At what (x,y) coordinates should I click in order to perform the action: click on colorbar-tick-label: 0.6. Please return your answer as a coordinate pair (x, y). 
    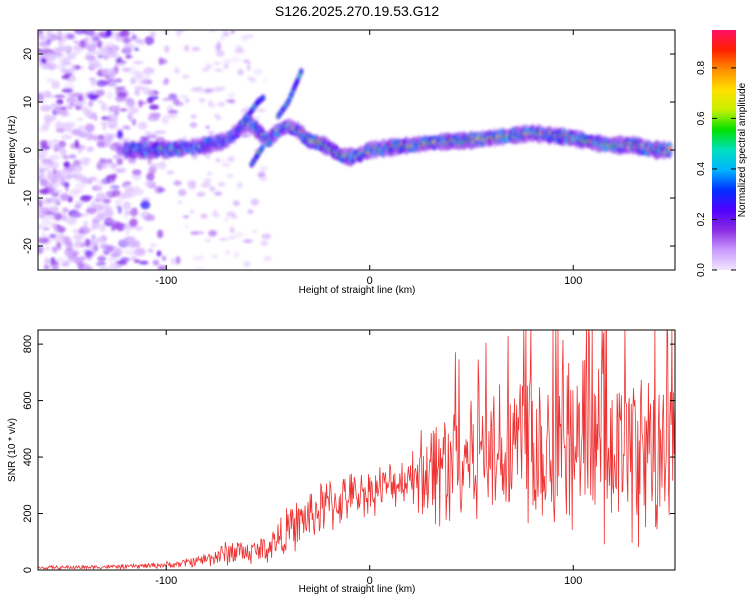
    Looking at the image, I should click on (701, 118).